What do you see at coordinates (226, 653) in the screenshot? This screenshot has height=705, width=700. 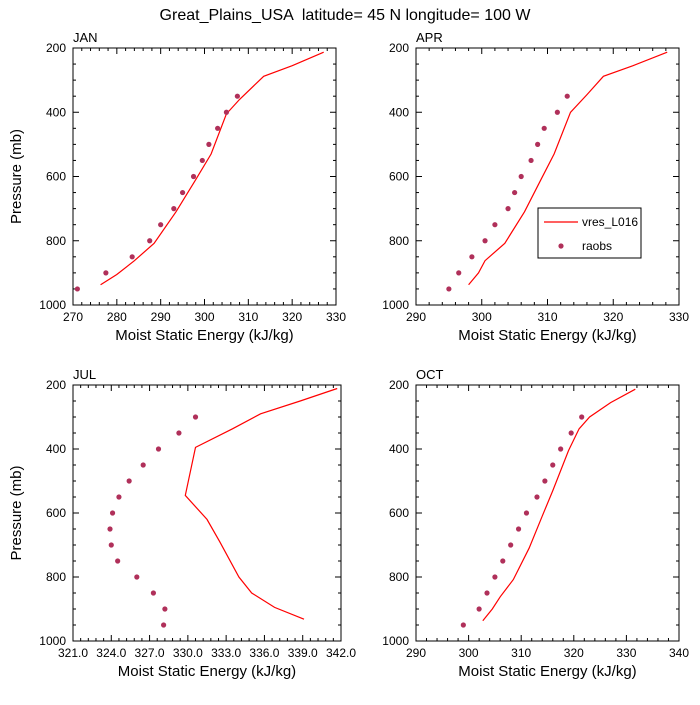 I see `x-tick-label: 333.0` at bounding box center [226, 653].